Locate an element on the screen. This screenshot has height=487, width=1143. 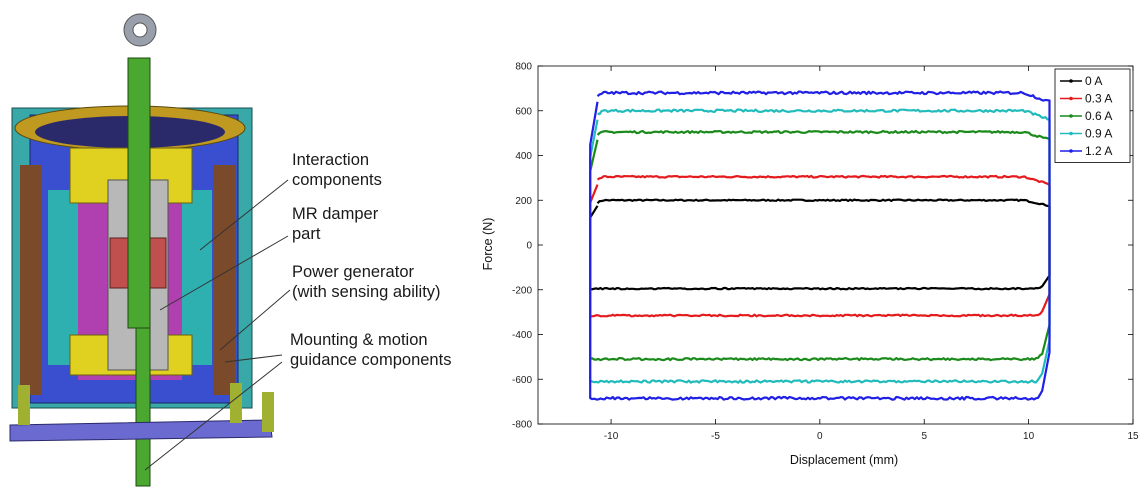
y-tick-label: 200 is located at coordinates (523, 201).